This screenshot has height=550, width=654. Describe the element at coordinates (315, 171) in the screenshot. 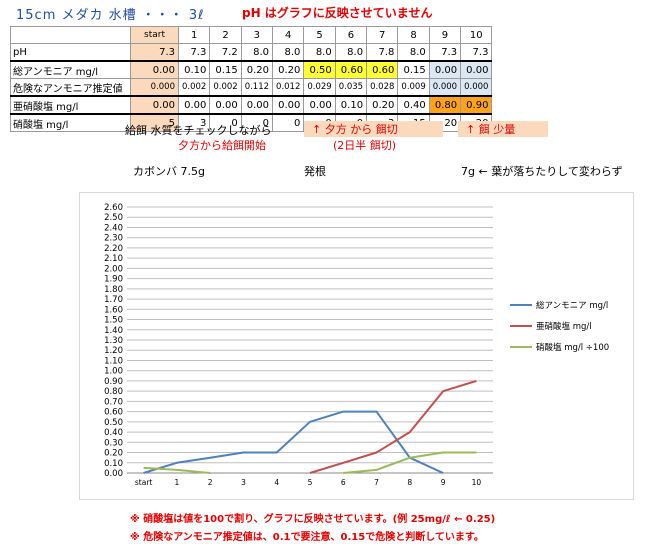

I see `rooting-note: 発根` at that location.